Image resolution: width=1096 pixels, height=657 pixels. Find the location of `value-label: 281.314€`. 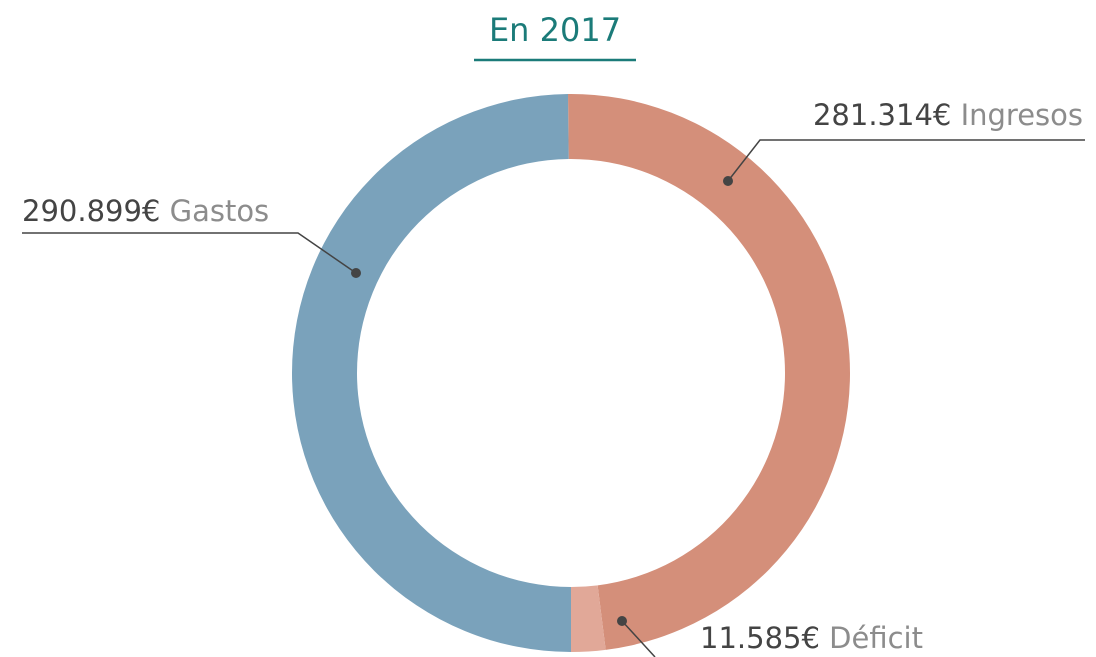

value-label: 281.314€ is located at coordinates (882, 115).